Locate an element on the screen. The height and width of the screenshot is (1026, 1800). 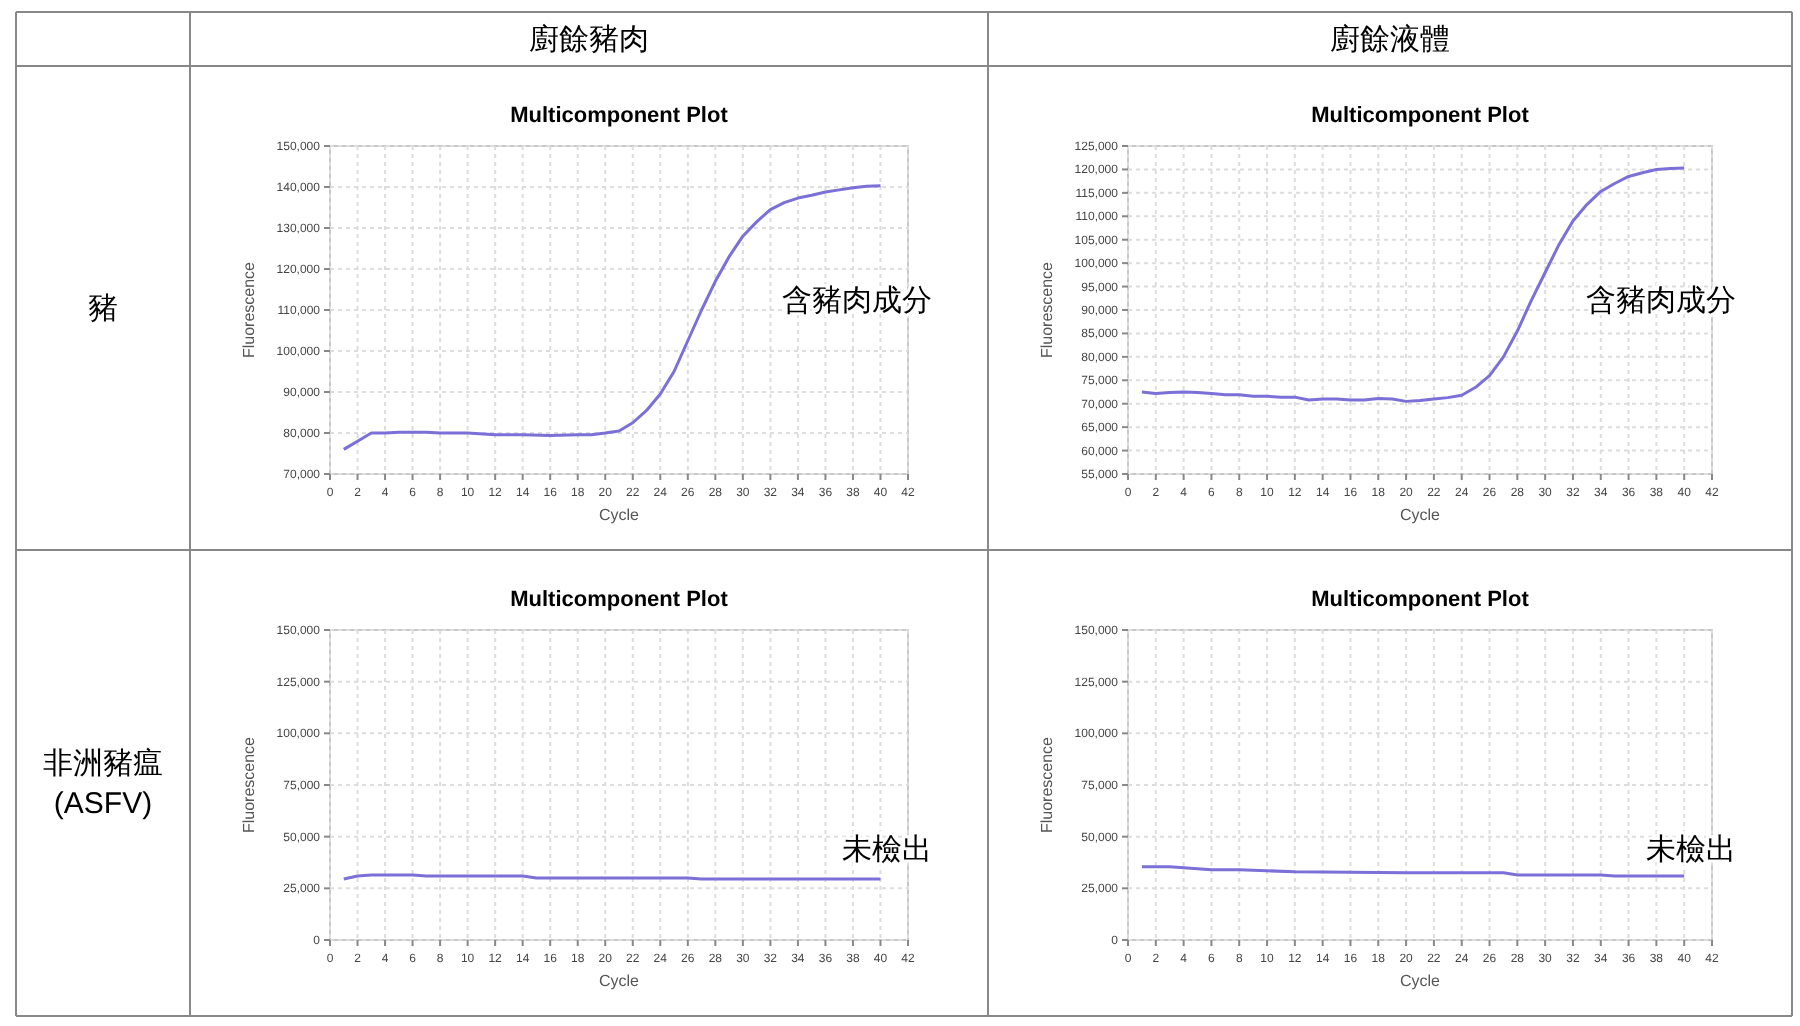
text: 豬 is located at coordinates (103, 309).